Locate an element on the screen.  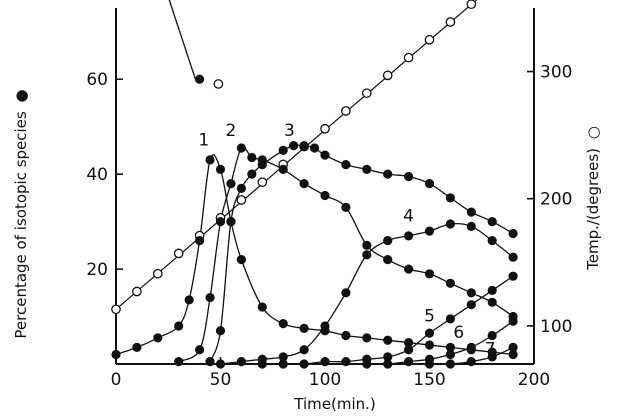
curve-label-1: 1 is located at coordinates (203, 141).